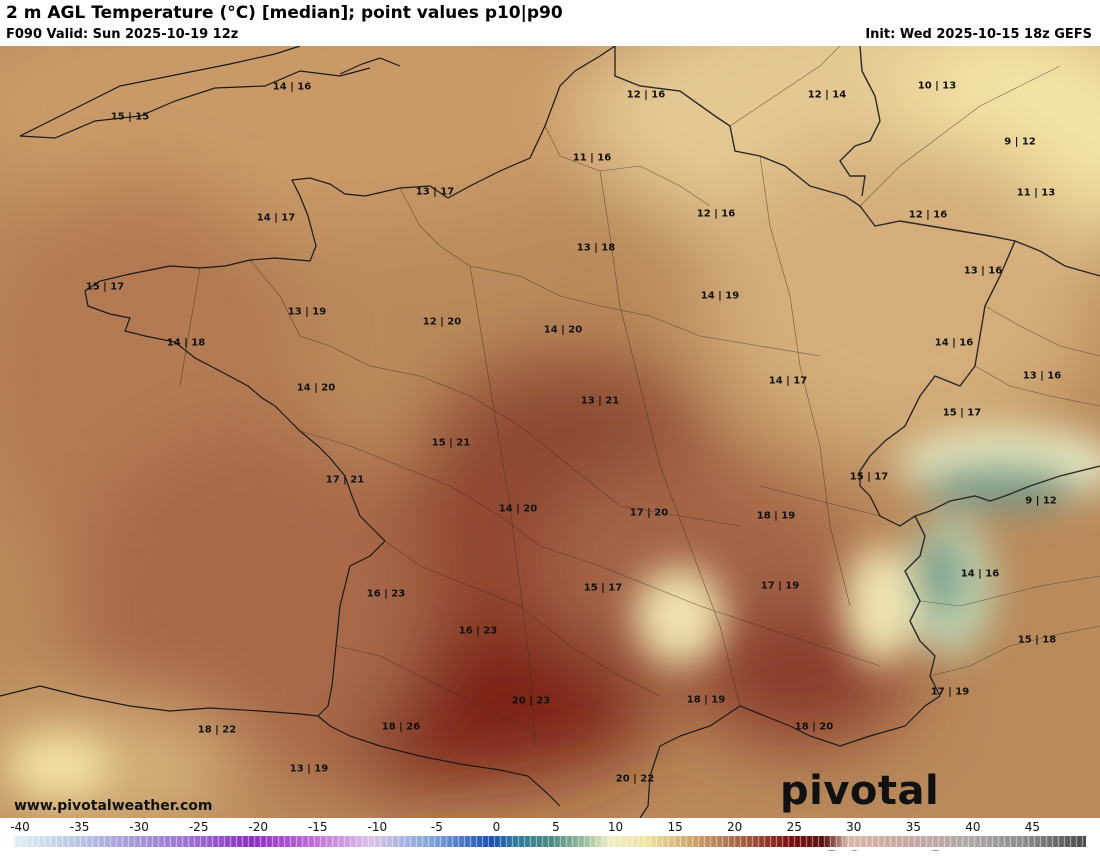 The height and width of the screenshot is (860, 1100). Describe the element at coordinates (217, 730) in the screenshot. I see `point-value-label: 18 | 22` at that location.